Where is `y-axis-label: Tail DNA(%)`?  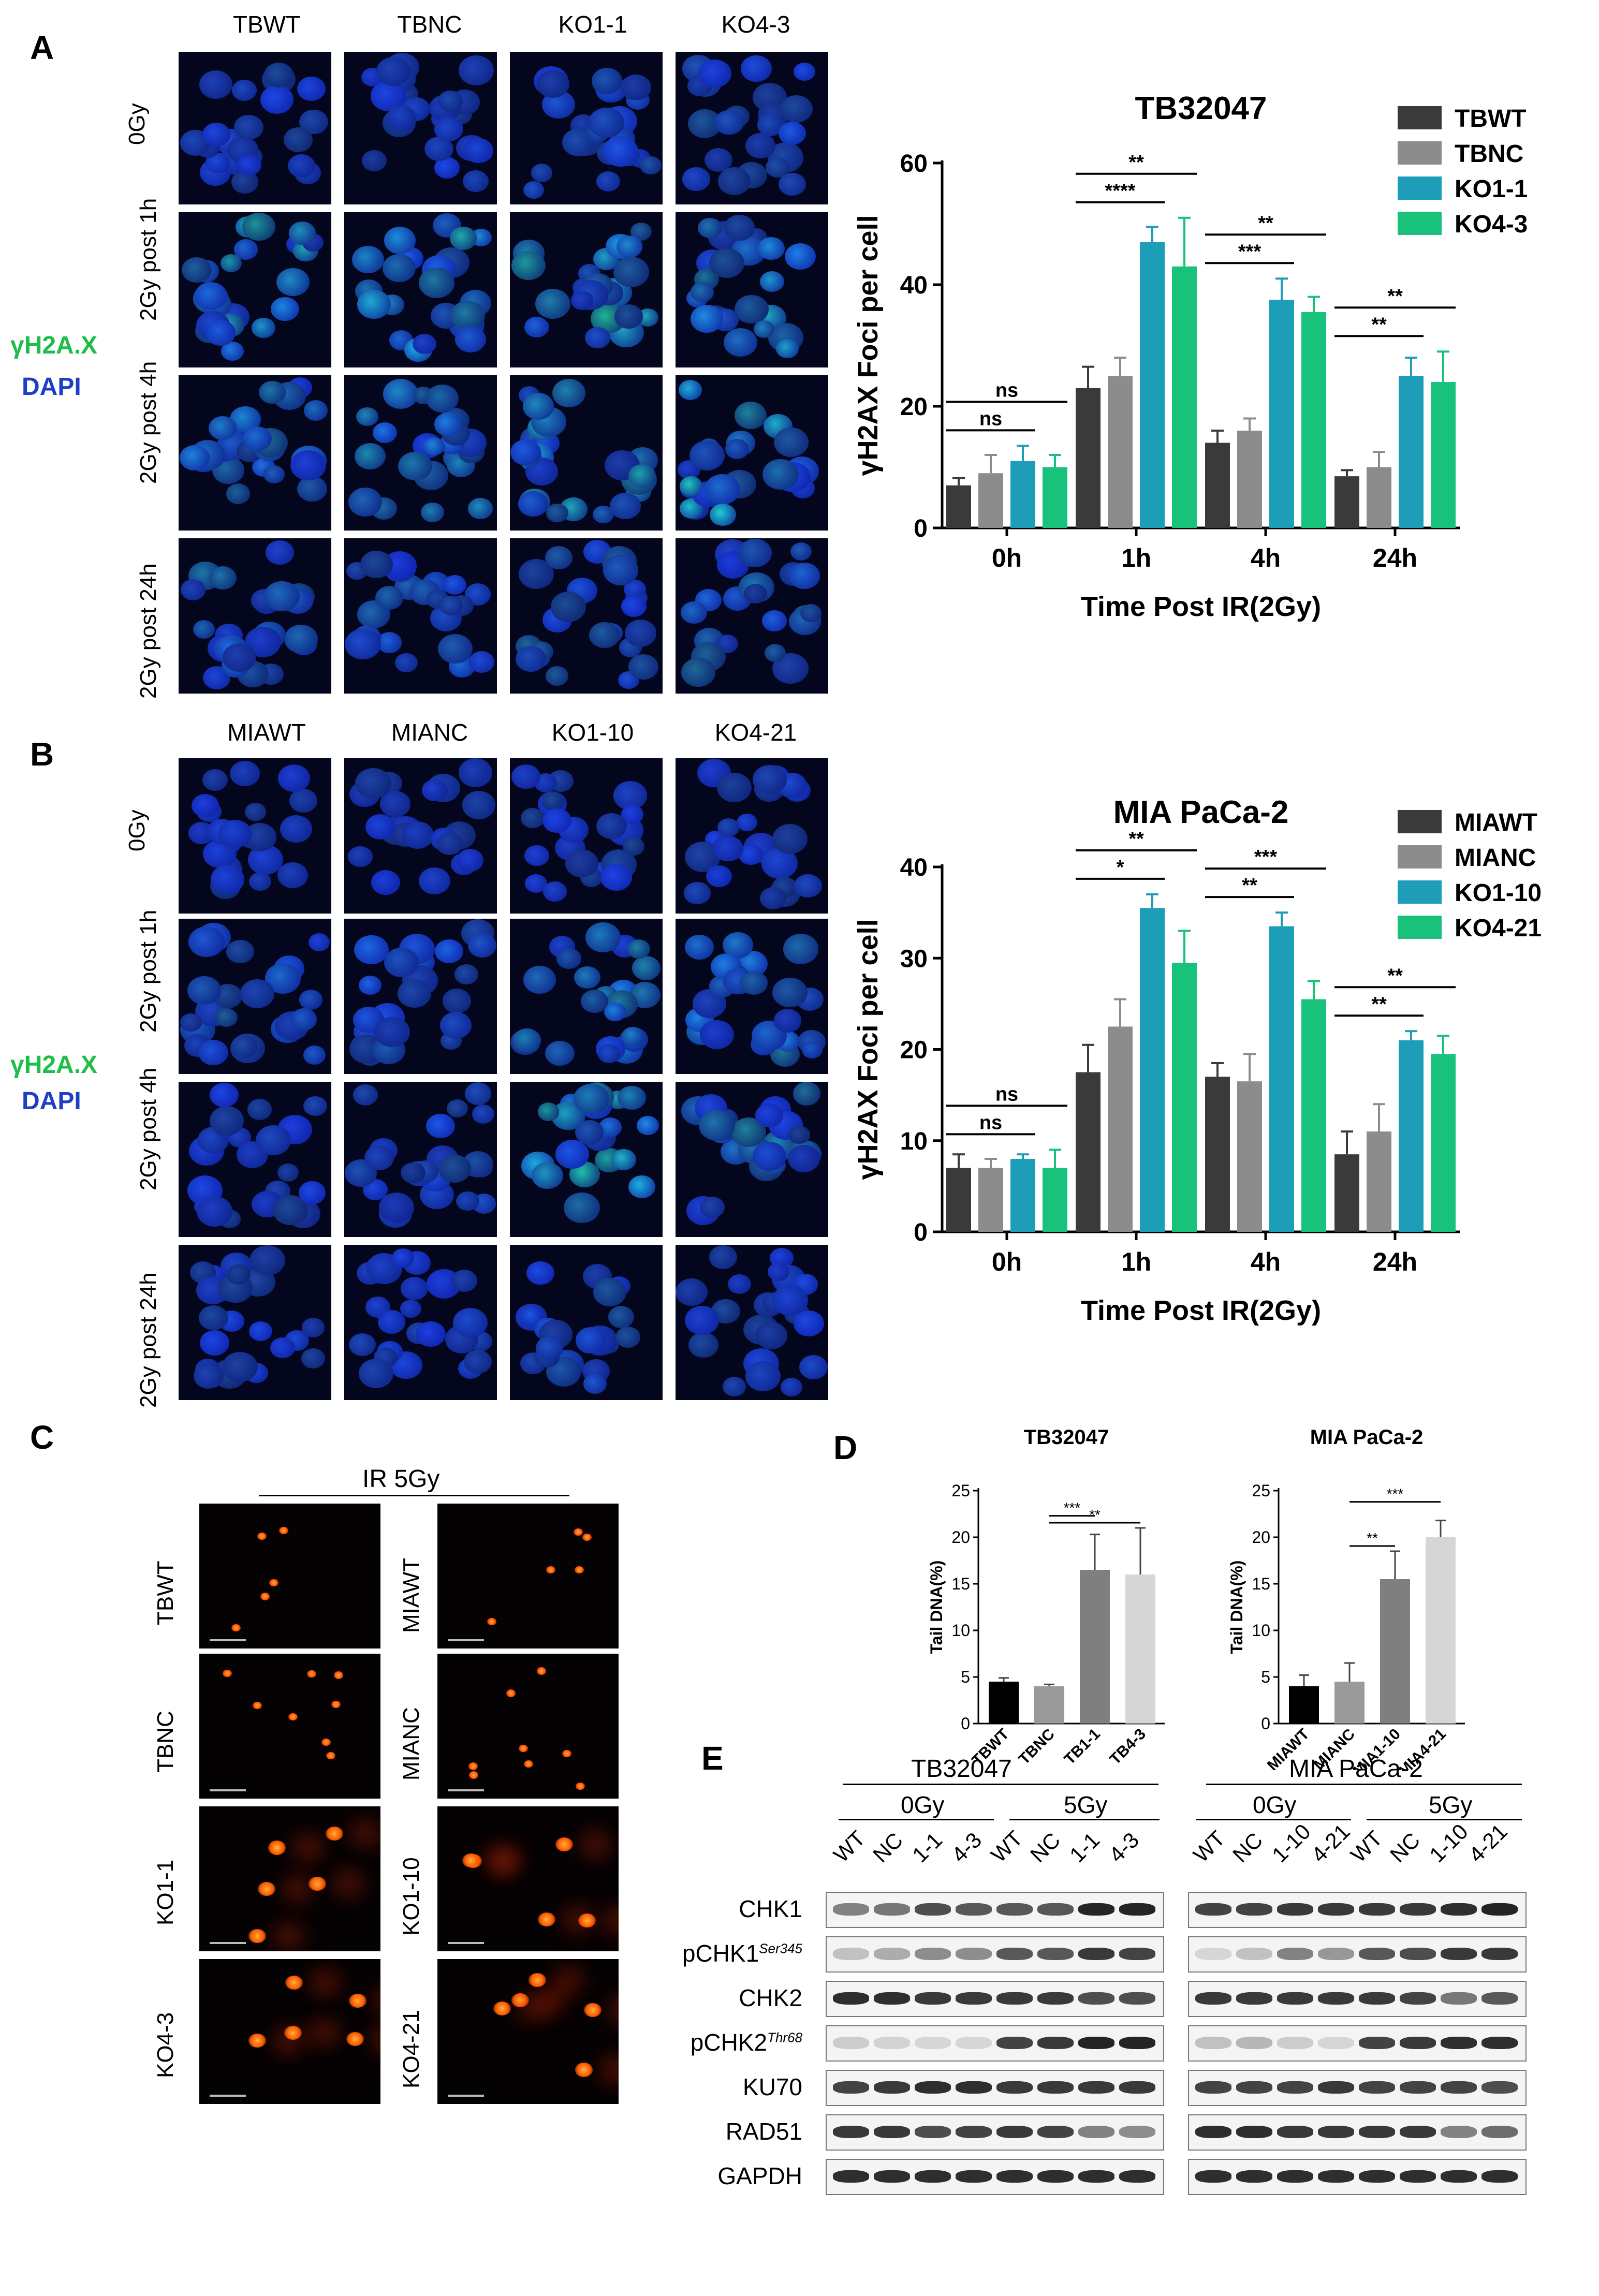 y-axis-label: Tail DNA(%) is located at coordinates (1236, 1608).